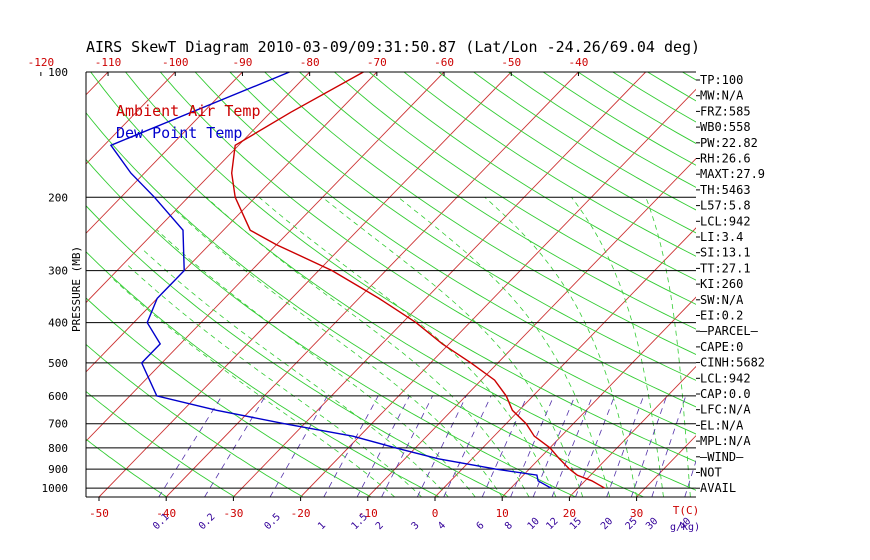  I want to click on mixing-ratio-tick-label: 0.2, so click(207, 522).